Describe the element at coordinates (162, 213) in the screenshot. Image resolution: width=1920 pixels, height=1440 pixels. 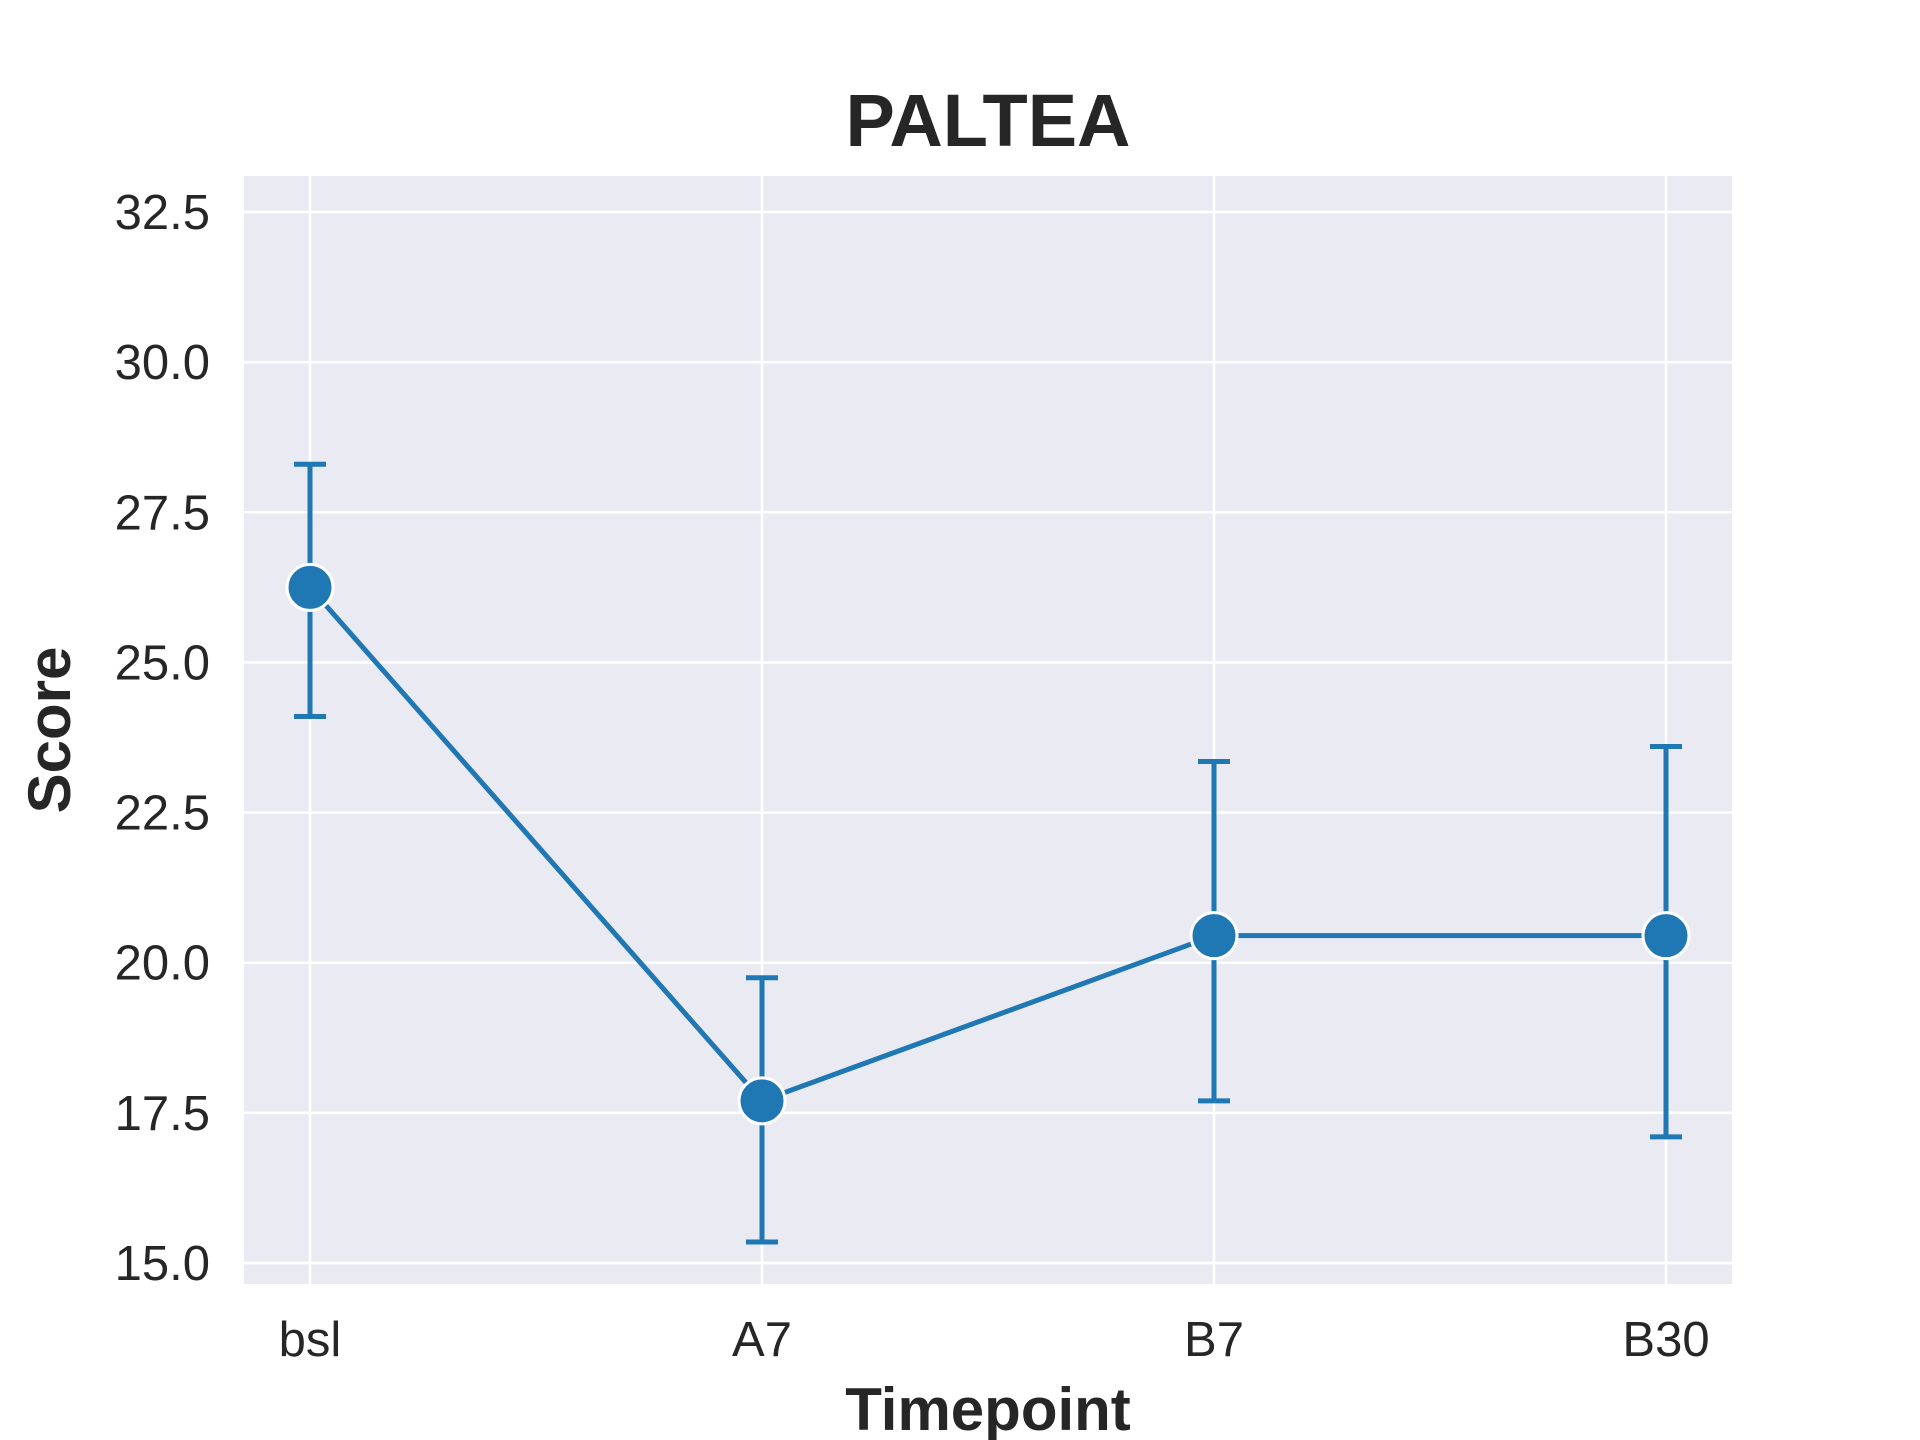
I see `y-tick-label: 32.5` at that location.